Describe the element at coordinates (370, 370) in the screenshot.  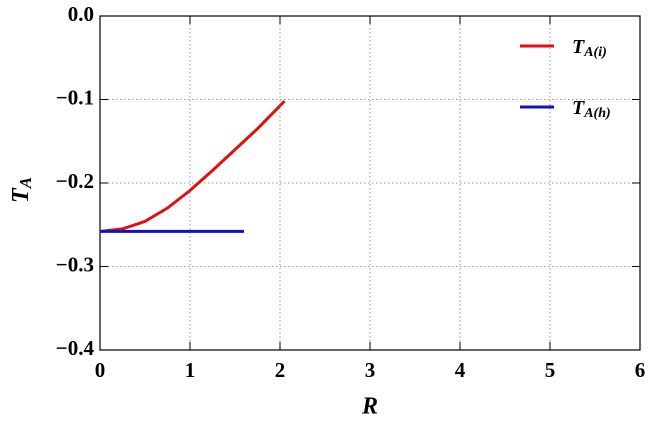
I see `x-tick-label: 3` at that location.